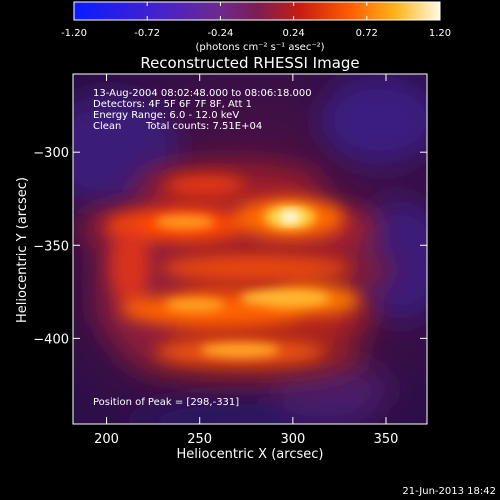 The width and height of the screenshot is (500, 500). I want to click on x-tick-label: 300, so click(292, 439).